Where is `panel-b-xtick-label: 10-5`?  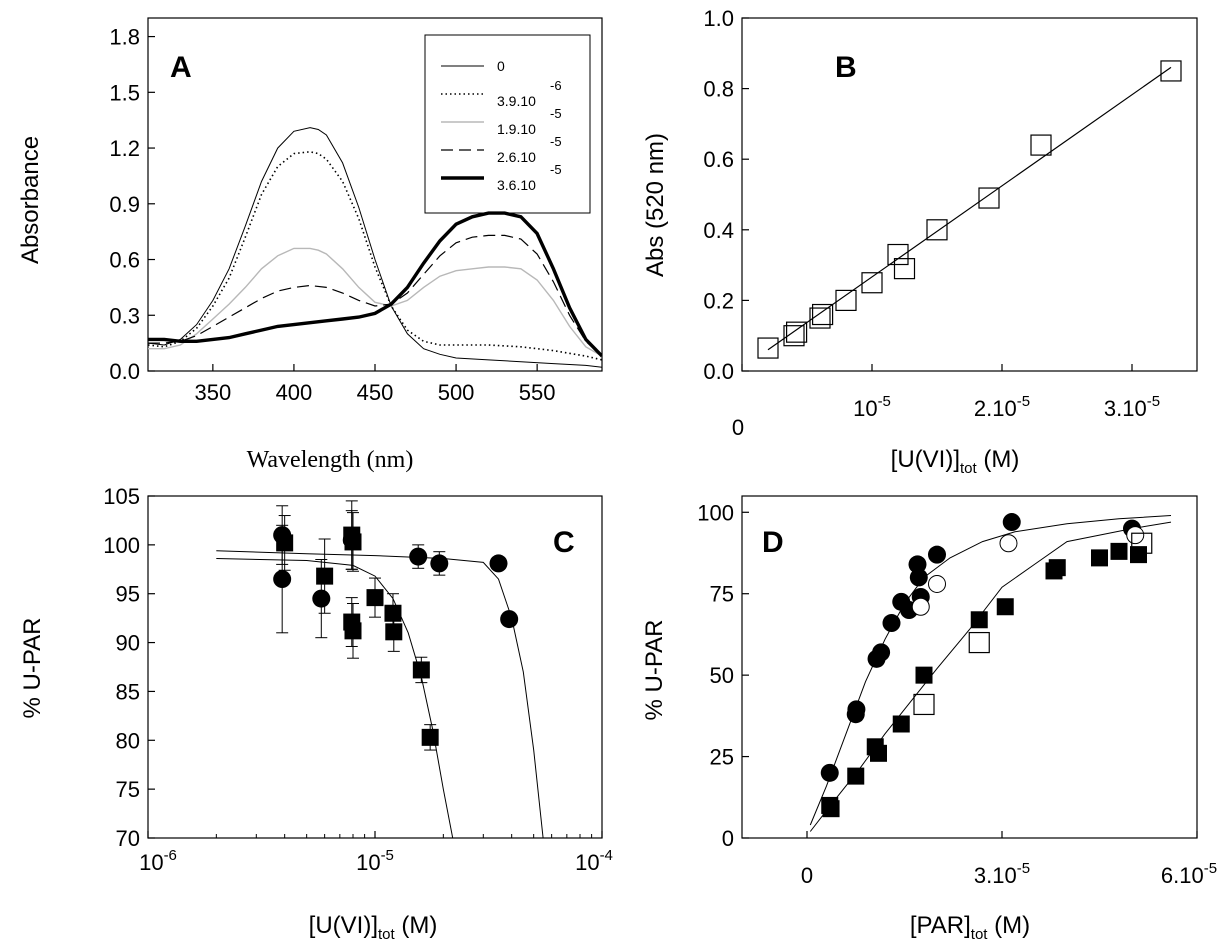 panel-b-xtick-label: 10-5 is located at coordinates (872, 407).